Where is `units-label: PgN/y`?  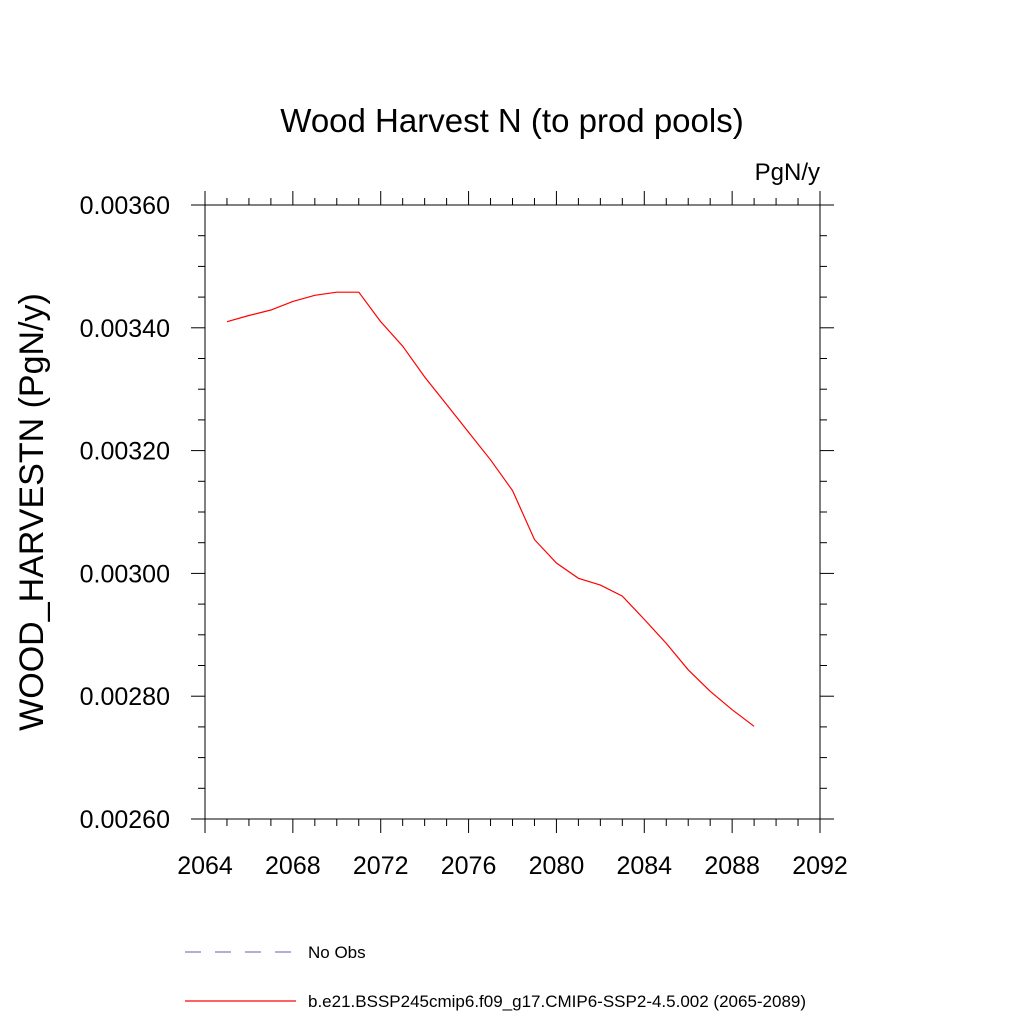 units-label: PgN/y is located at coordinates (787, 172).